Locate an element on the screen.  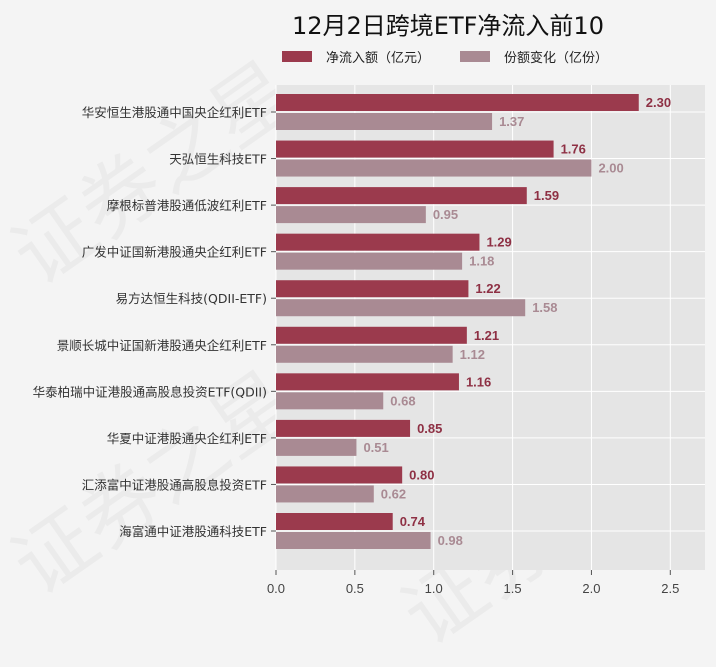
legend-item-share-change: 份额变化（亿份） is located at coordinates (534, 56).